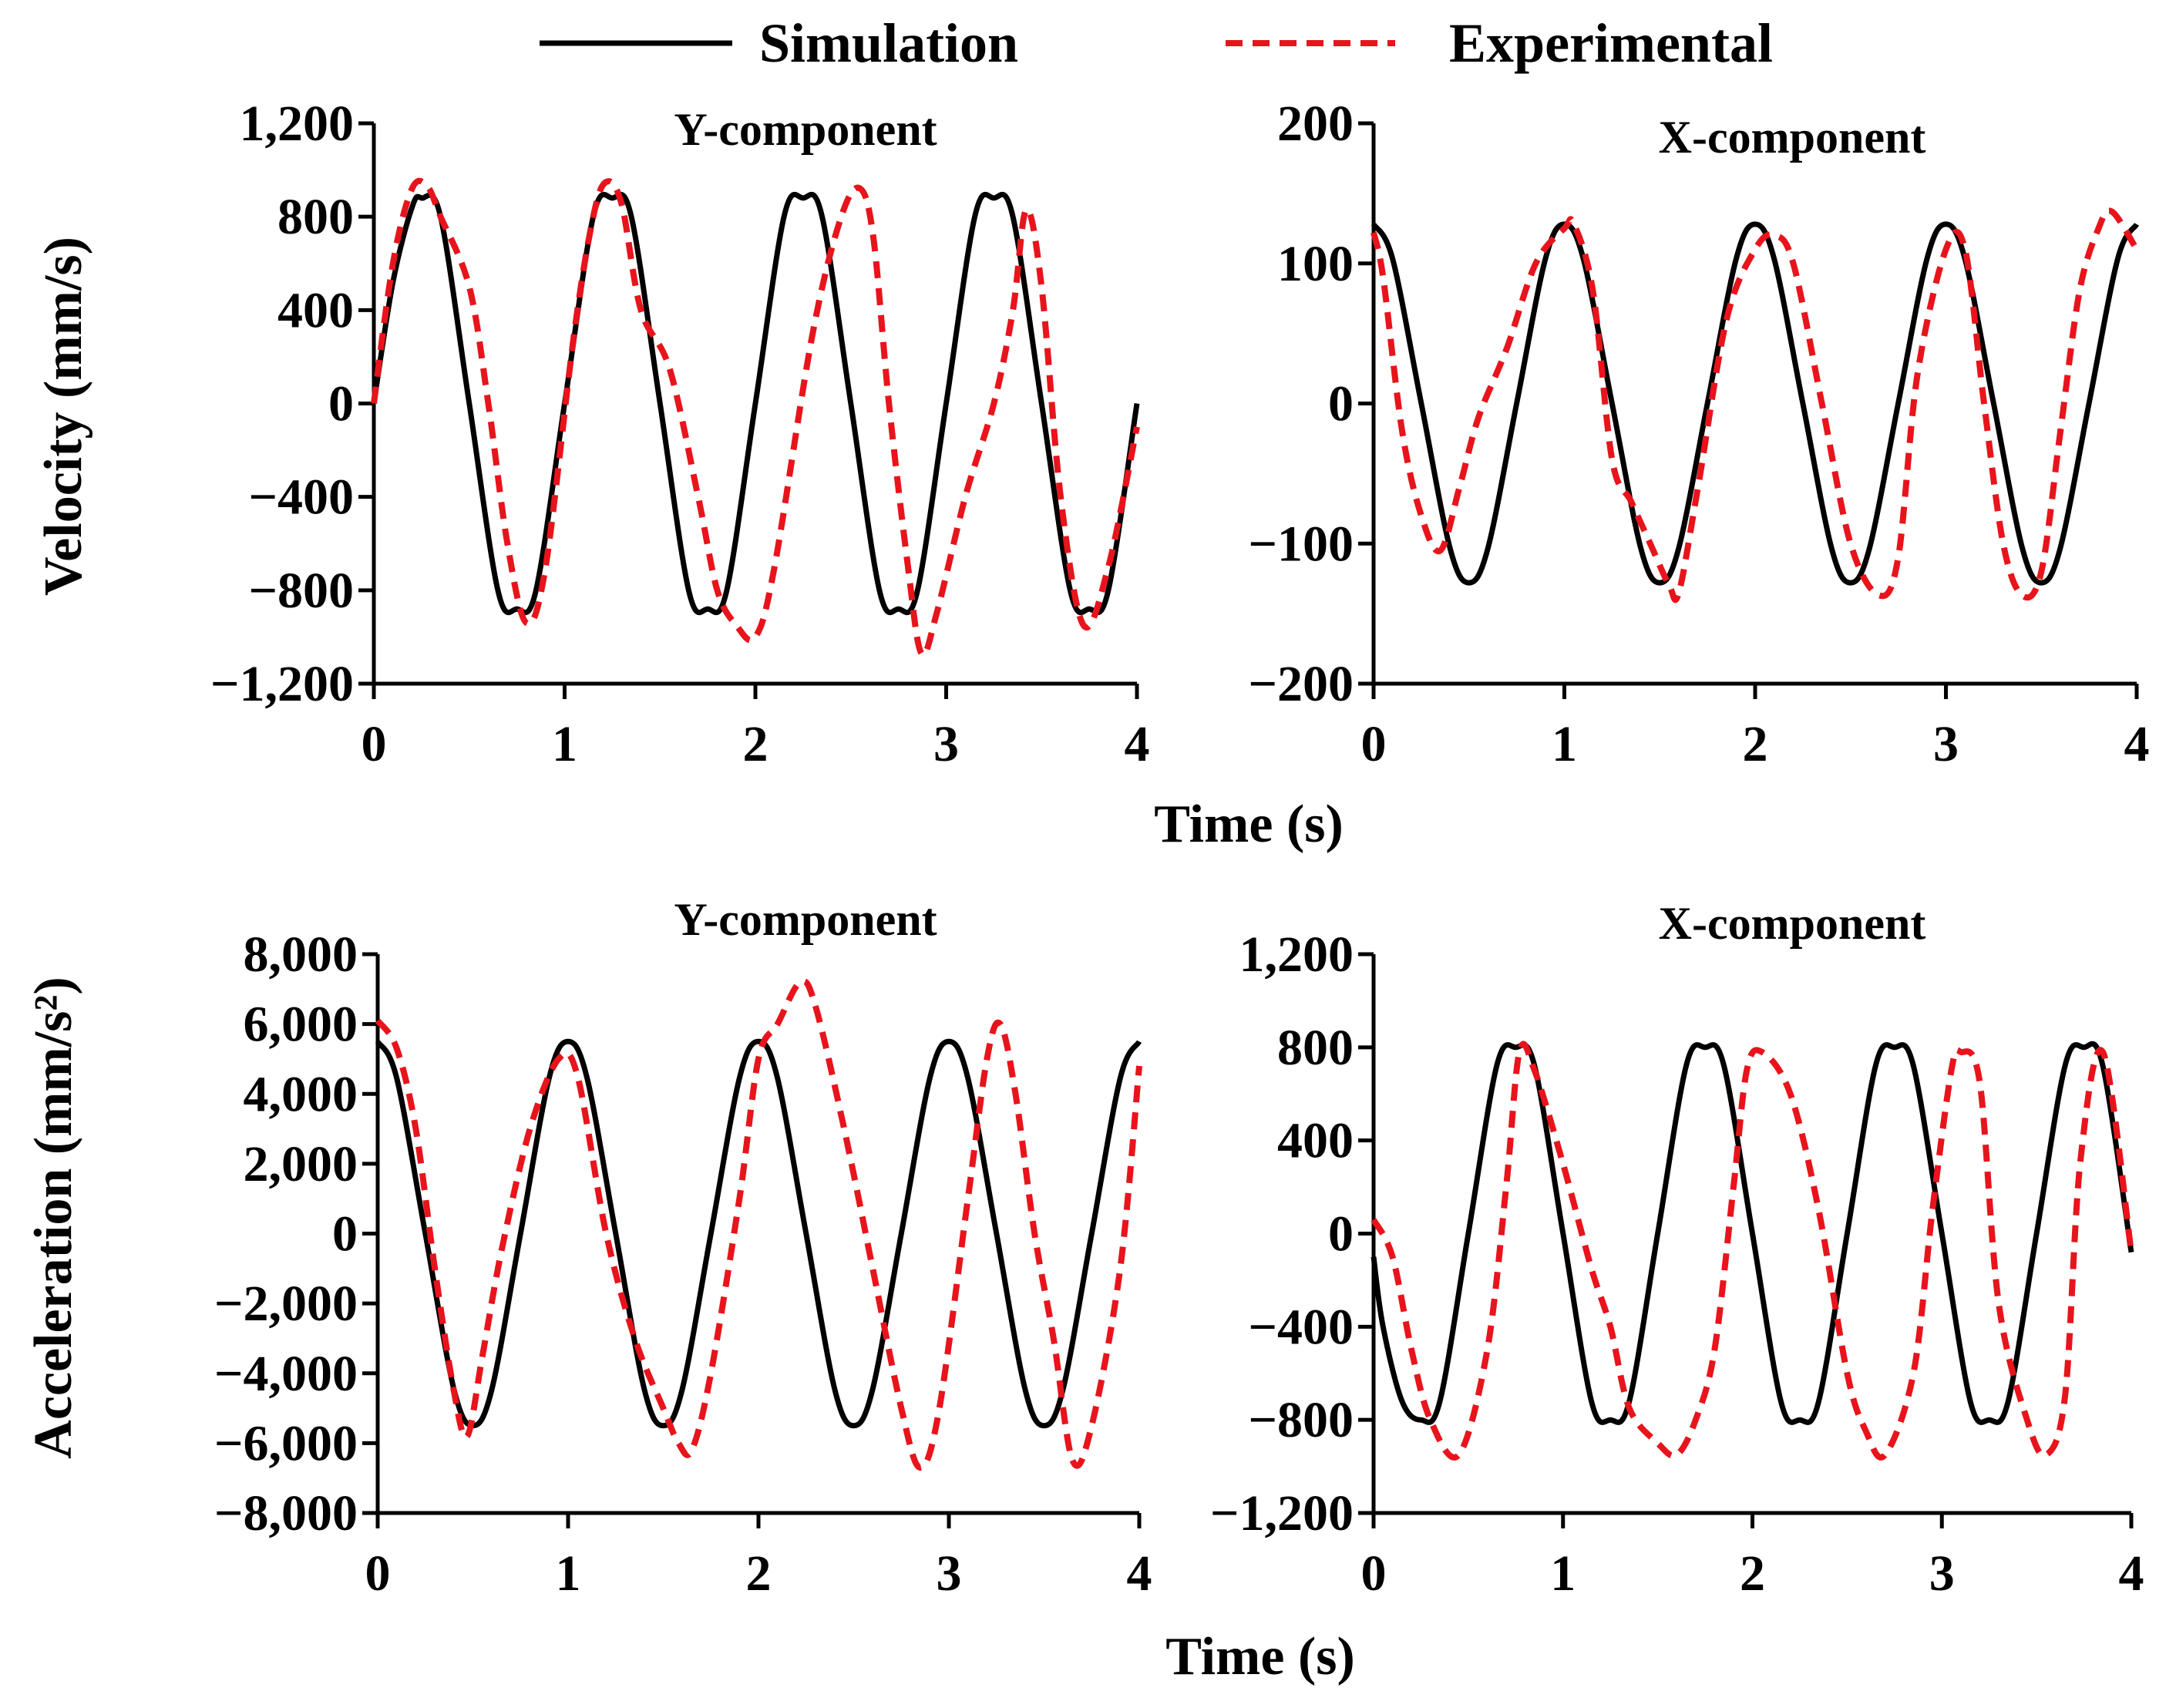 This screenshot has width=2176, height=1708. I want to click on x-axis-label-bottom: Time (s), so click(1260, 1657).